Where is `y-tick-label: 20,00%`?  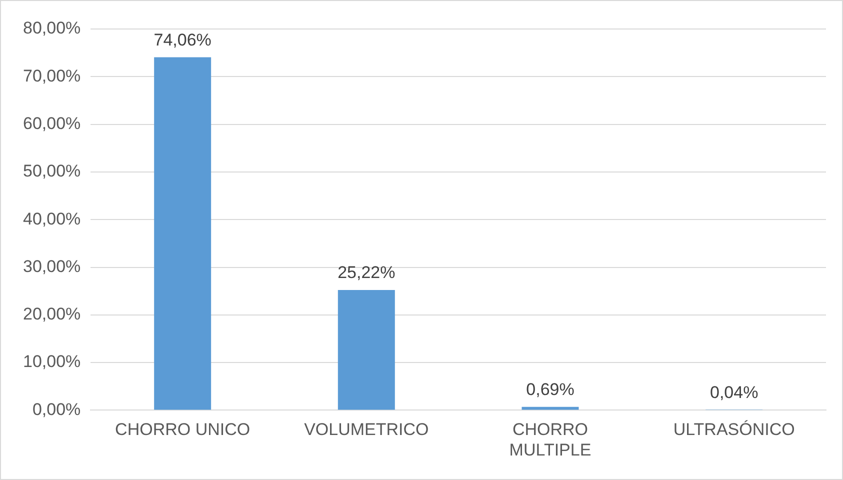
y-tick-label: 20,00% is located at coordinates (51, 314).